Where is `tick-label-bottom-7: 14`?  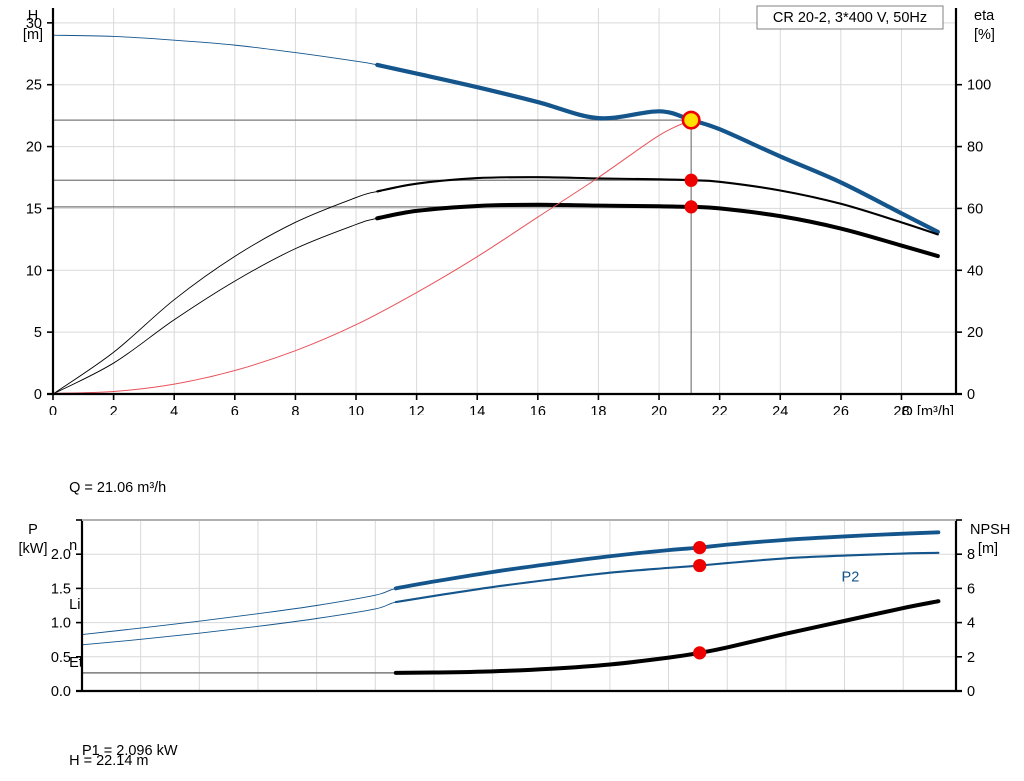
tick-label-bottom-7: 14 is located at coordinates (477, 409).